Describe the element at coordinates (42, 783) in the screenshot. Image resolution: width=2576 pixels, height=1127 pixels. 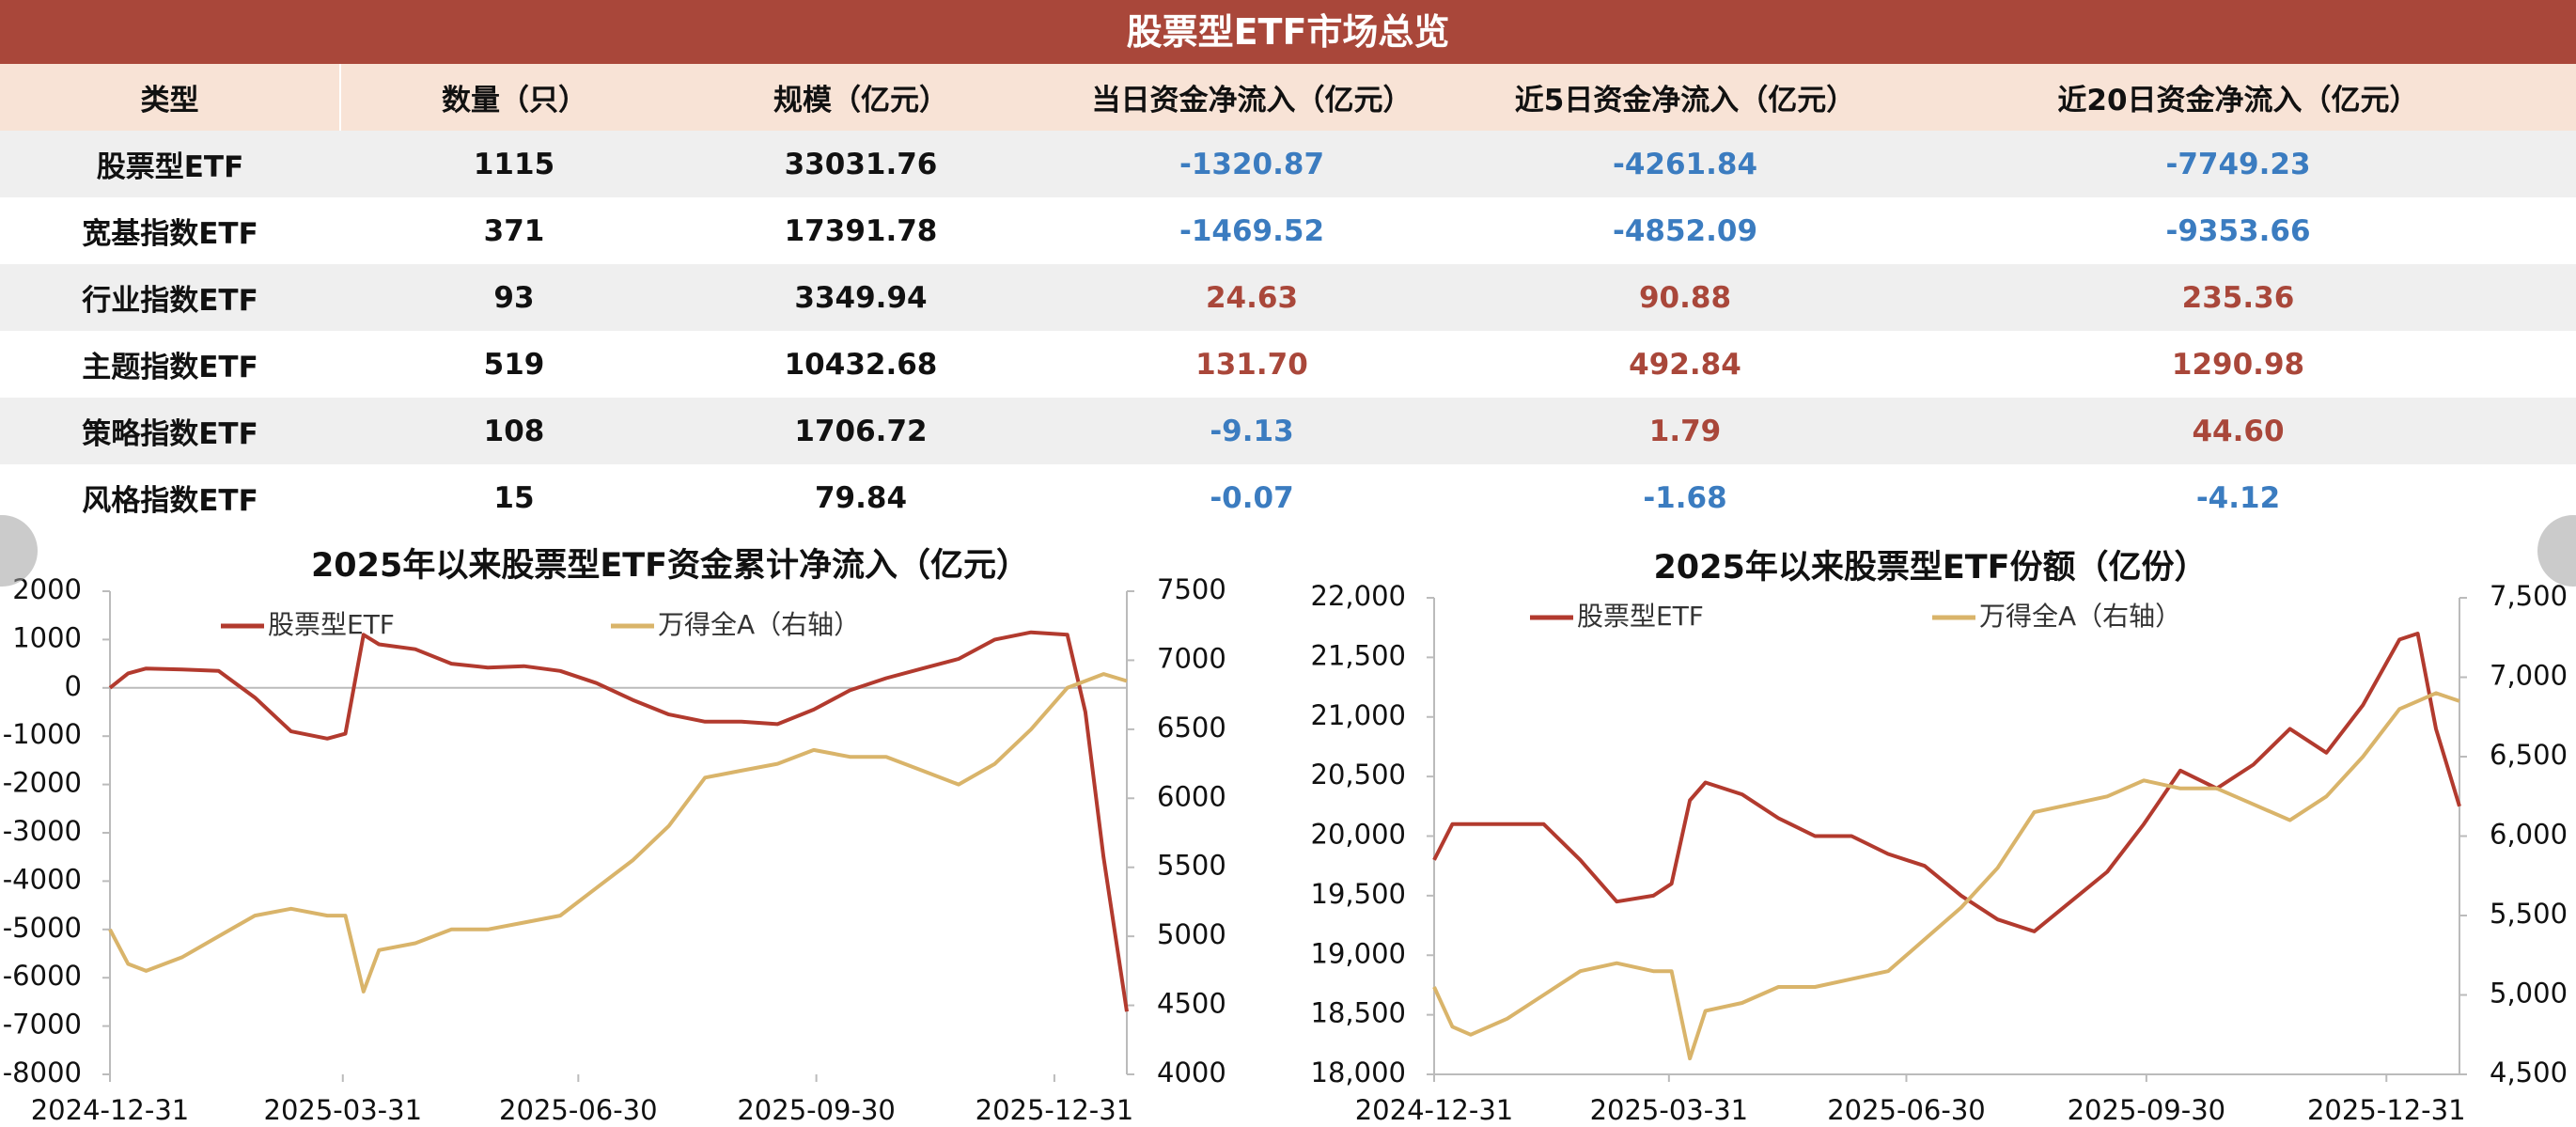
I see `y-tick-label: -2000` at that location.